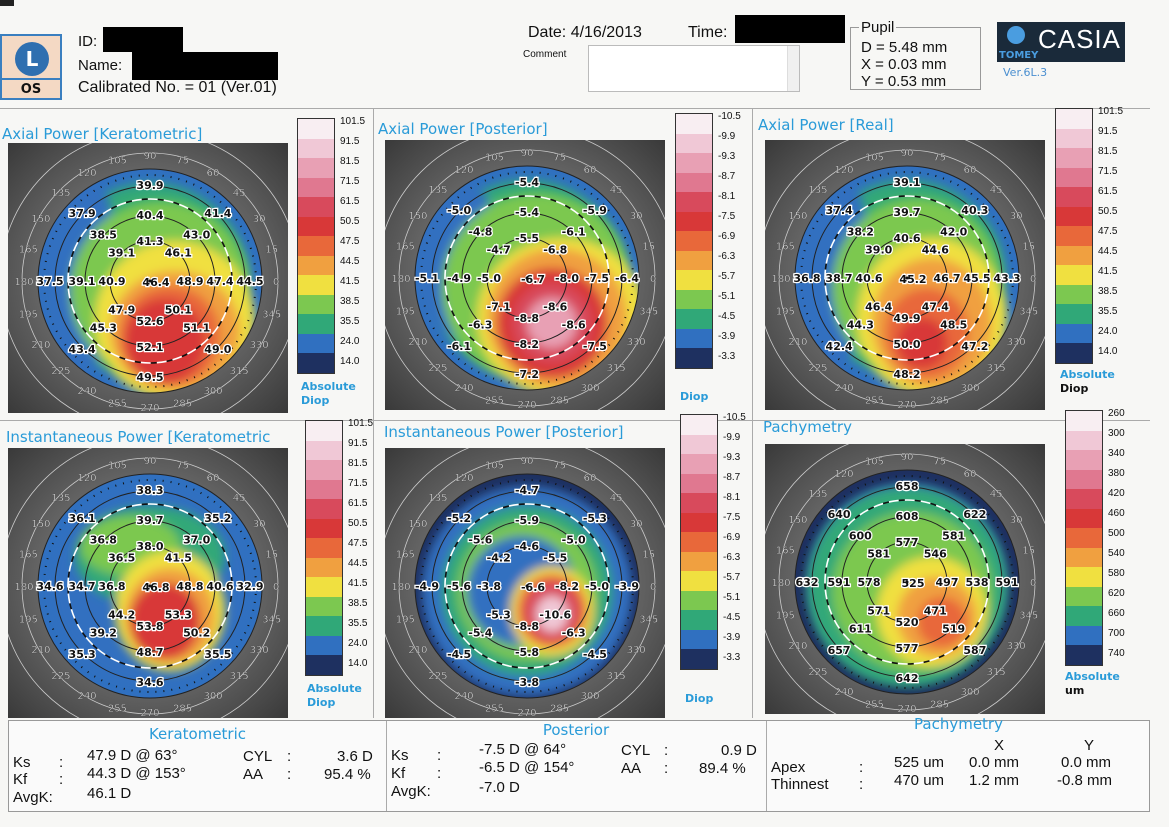 The image size is (1169, 827). What do you see at coordinates (100, 65) in the screenshot?
I see `name-label: Name:` at bounding box center [100, 65].